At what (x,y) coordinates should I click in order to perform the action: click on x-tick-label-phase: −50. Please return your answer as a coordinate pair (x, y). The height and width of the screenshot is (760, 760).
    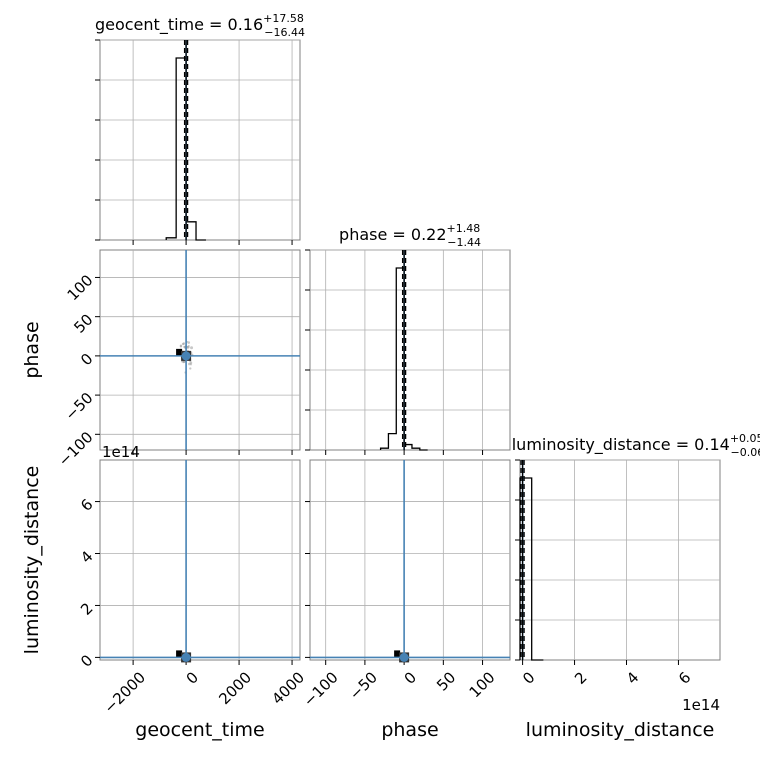
    Looking at the image, I should click on (363, 685).